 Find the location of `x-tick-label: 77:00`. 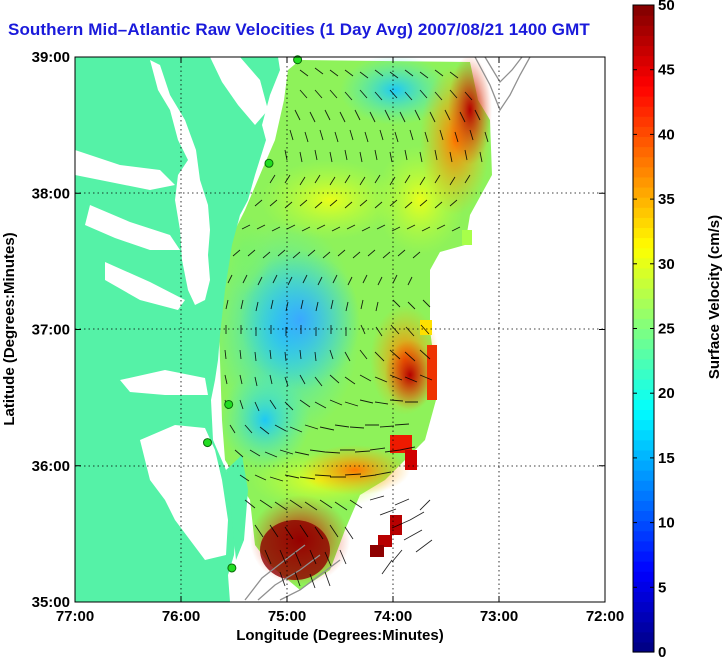

x-tick-label: 77:00 is located at coordinates (75, 616).